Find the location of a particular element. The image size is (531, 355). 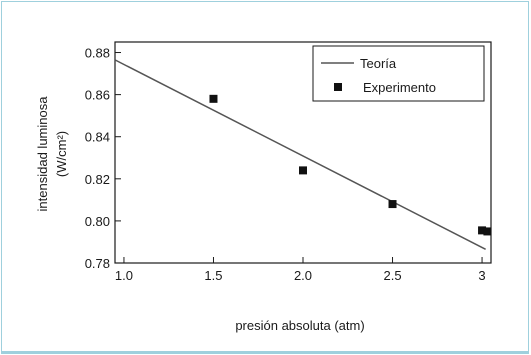

x-tick-label: 3 is located at coordinates (481, 275).